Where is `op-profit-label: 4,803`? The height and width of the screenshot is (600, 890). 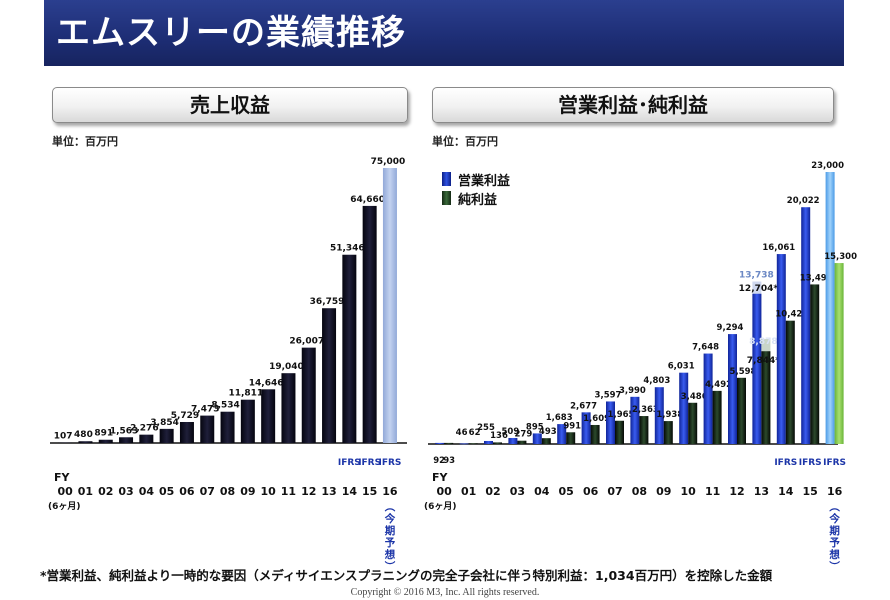 op-profit-label: 4,803 is located at coordinates (656, 381).